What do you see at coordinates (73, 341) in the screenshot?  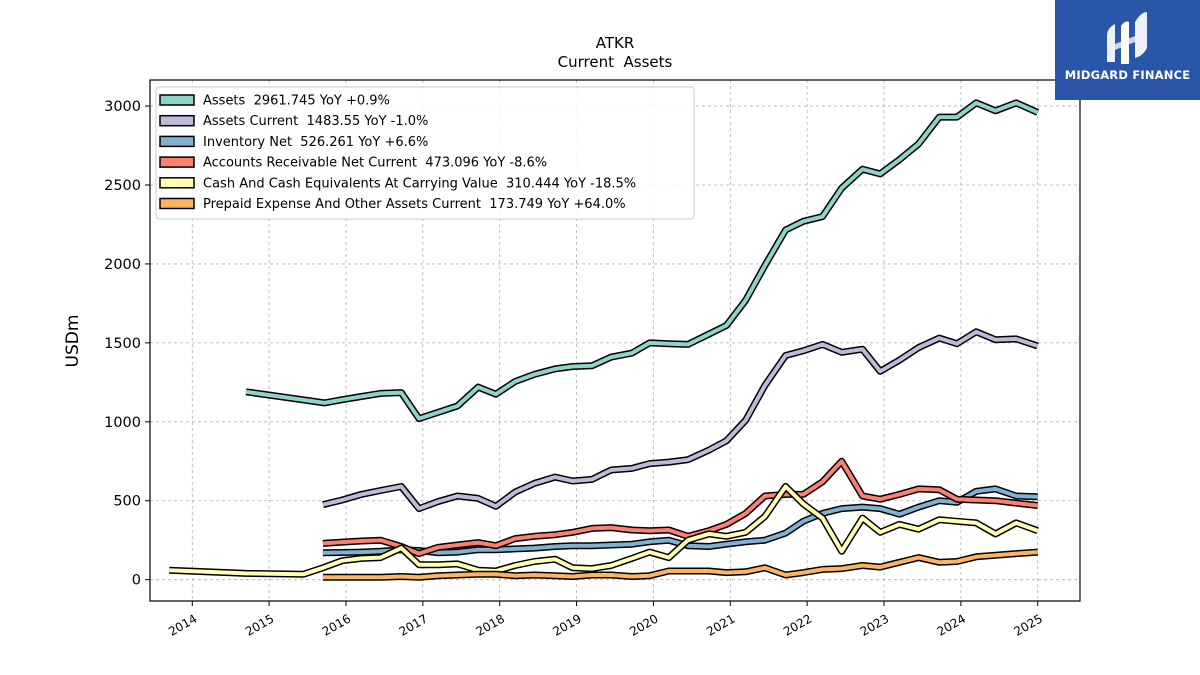 I see `y-axis-label: USDm` at bounding box center [73, 341].